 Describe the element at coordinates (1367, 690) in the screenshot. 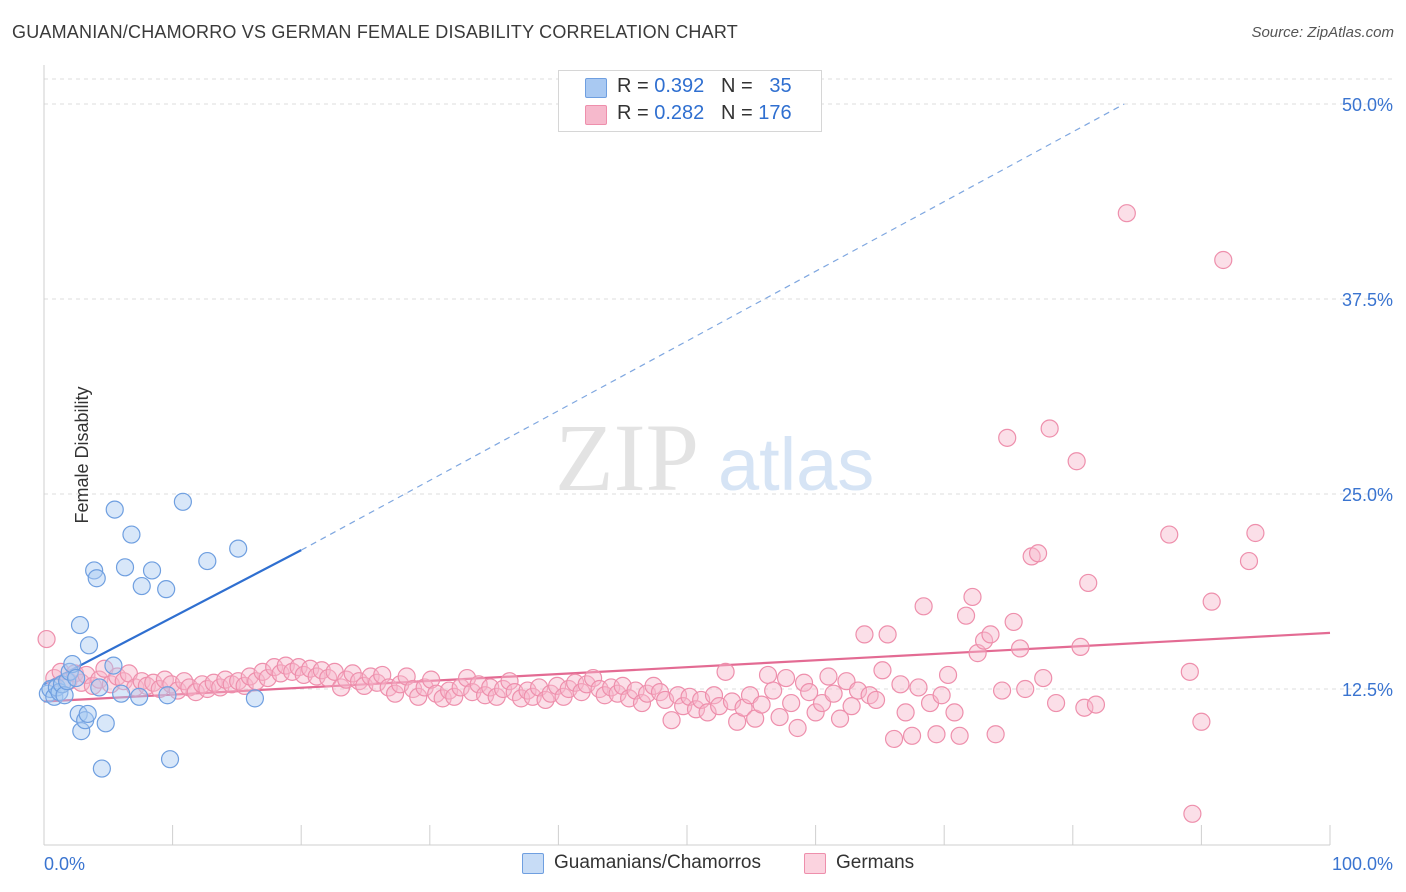

I see `y-tick-label: 12.5%` at that location.